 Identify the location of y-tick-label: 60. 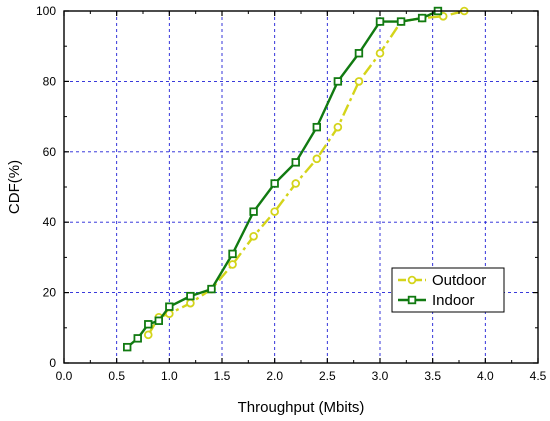
(50, 152).